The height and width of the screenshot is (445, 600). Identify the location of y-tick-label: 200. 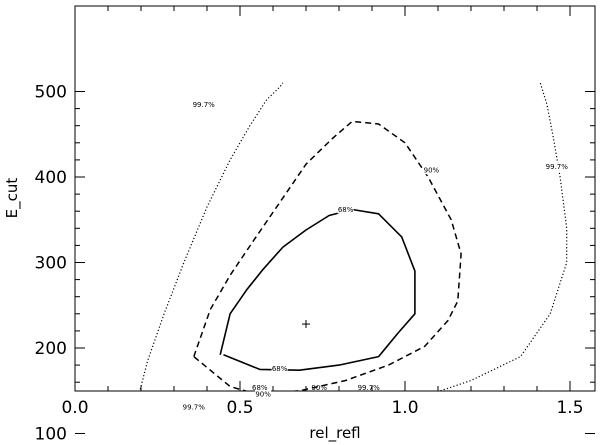
(51, 349).